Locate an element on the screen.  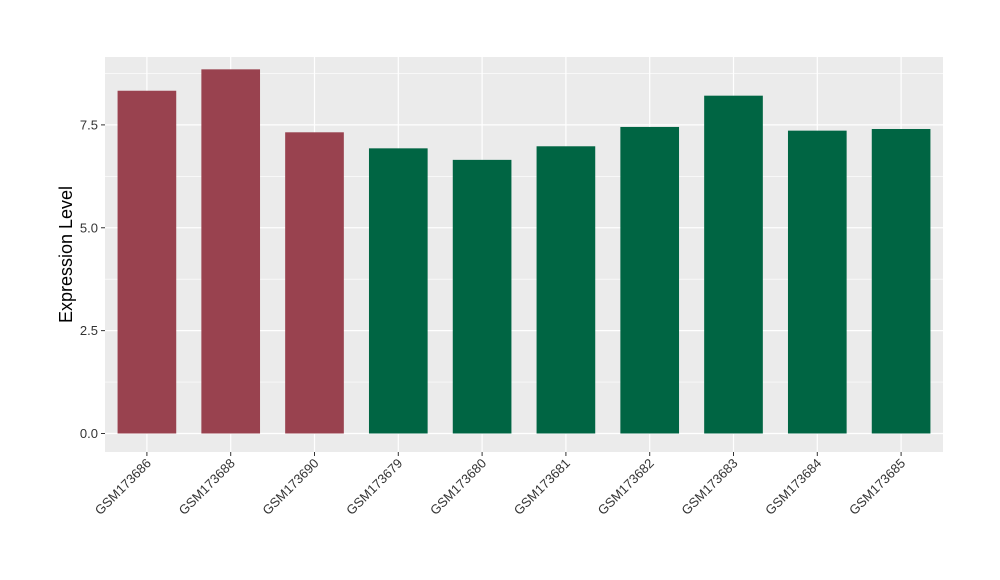
y-tick-label: 7.5 is located at coordinates (89, 124).